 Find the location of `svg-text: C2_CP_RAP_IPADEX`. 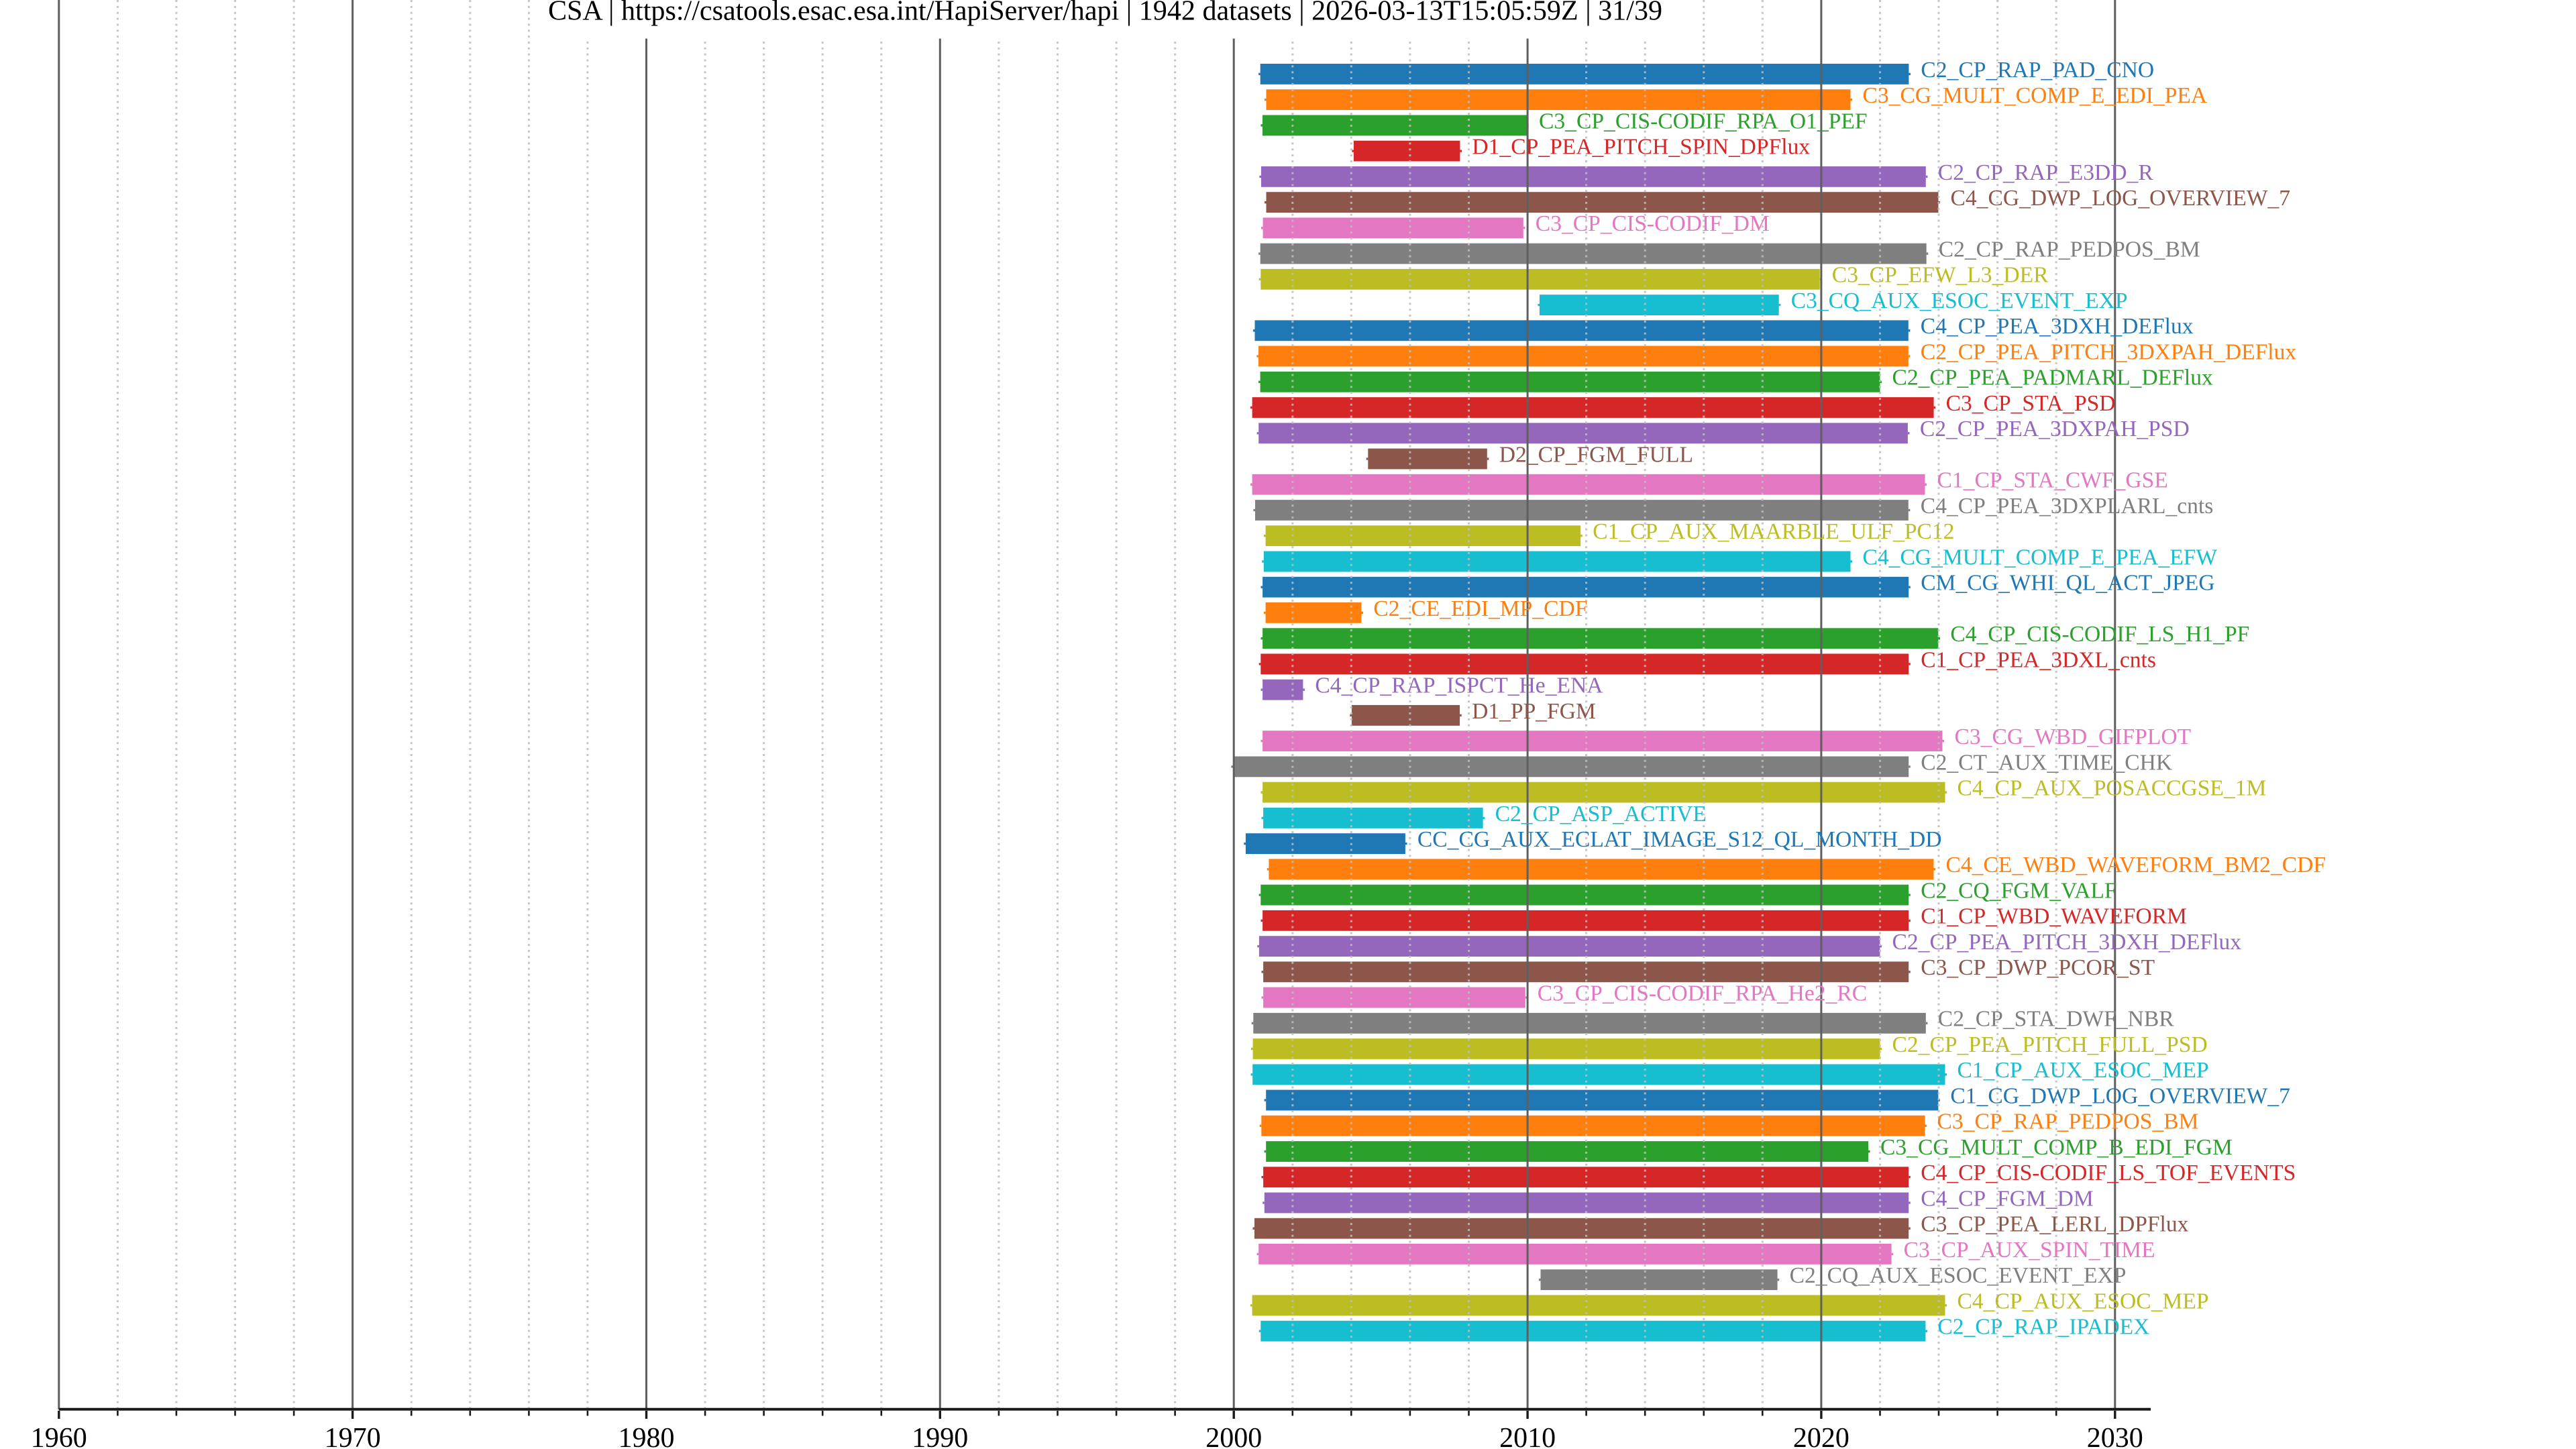

svg-text: C2_CP_RAP_IPADEX is located at coordinates (2043, 1327).